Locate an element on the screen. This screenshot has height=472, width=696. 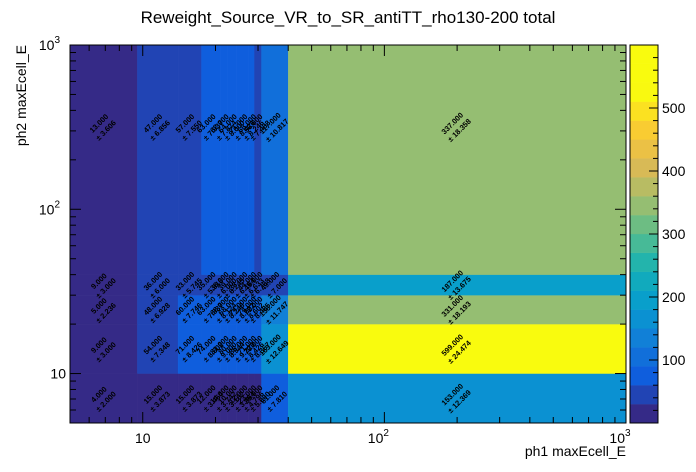
x-tick-label: 10² is located at coordinates (379, 437).